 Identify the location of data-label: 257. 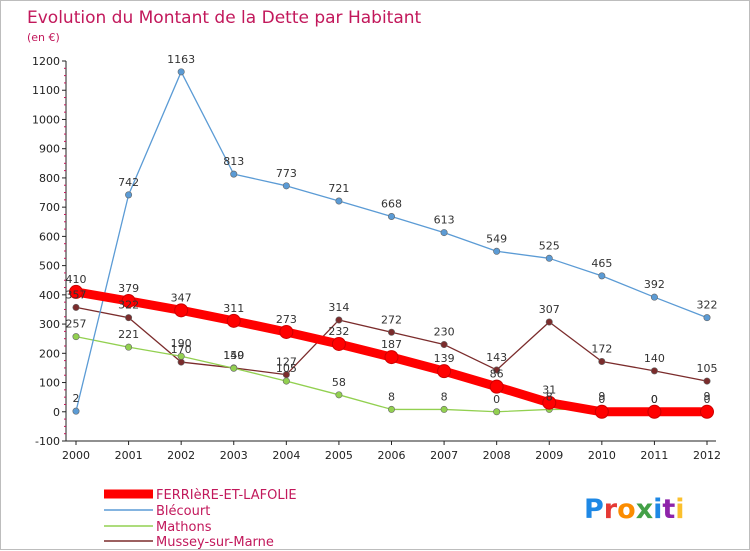
(76, 324).